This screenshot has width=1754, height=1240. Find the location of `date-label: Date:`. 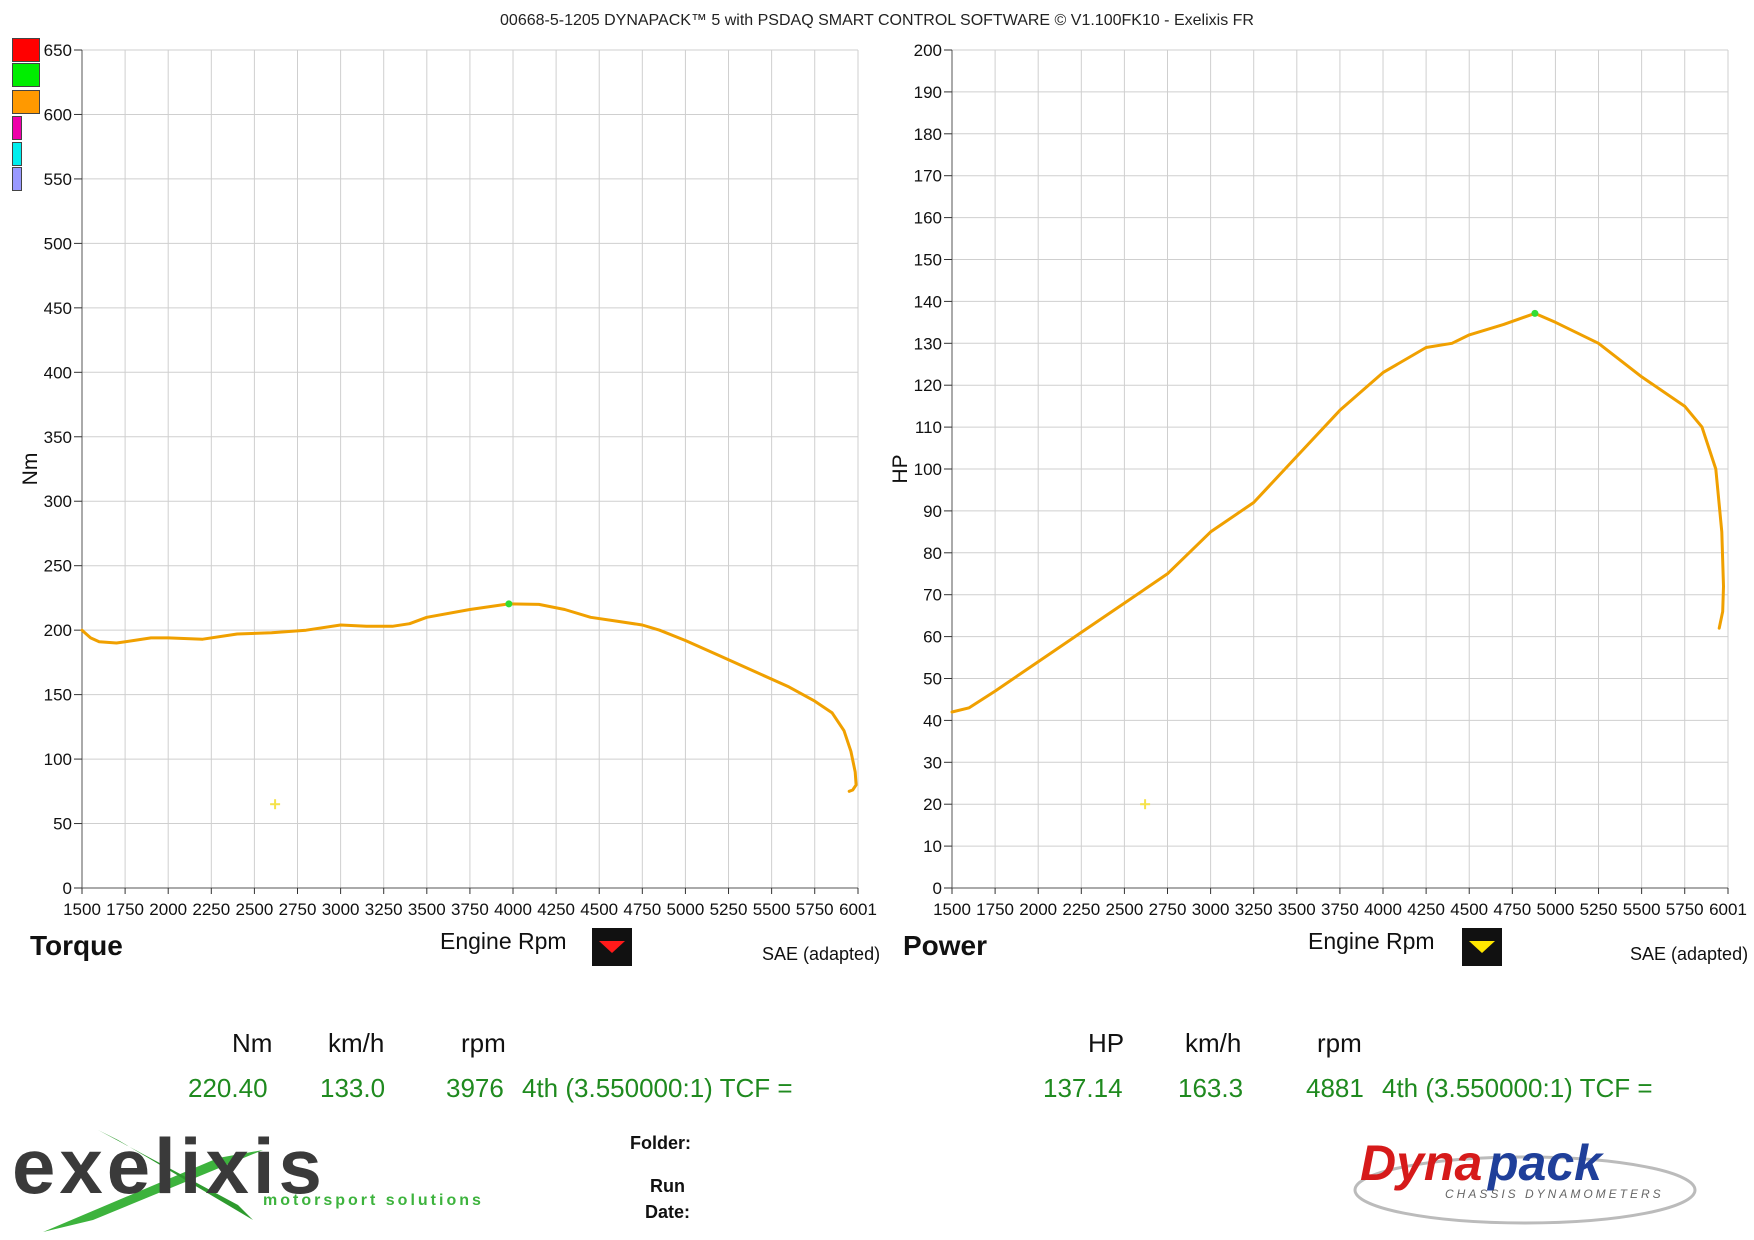

date-label: Date: is located at coordinates (668, 1212).